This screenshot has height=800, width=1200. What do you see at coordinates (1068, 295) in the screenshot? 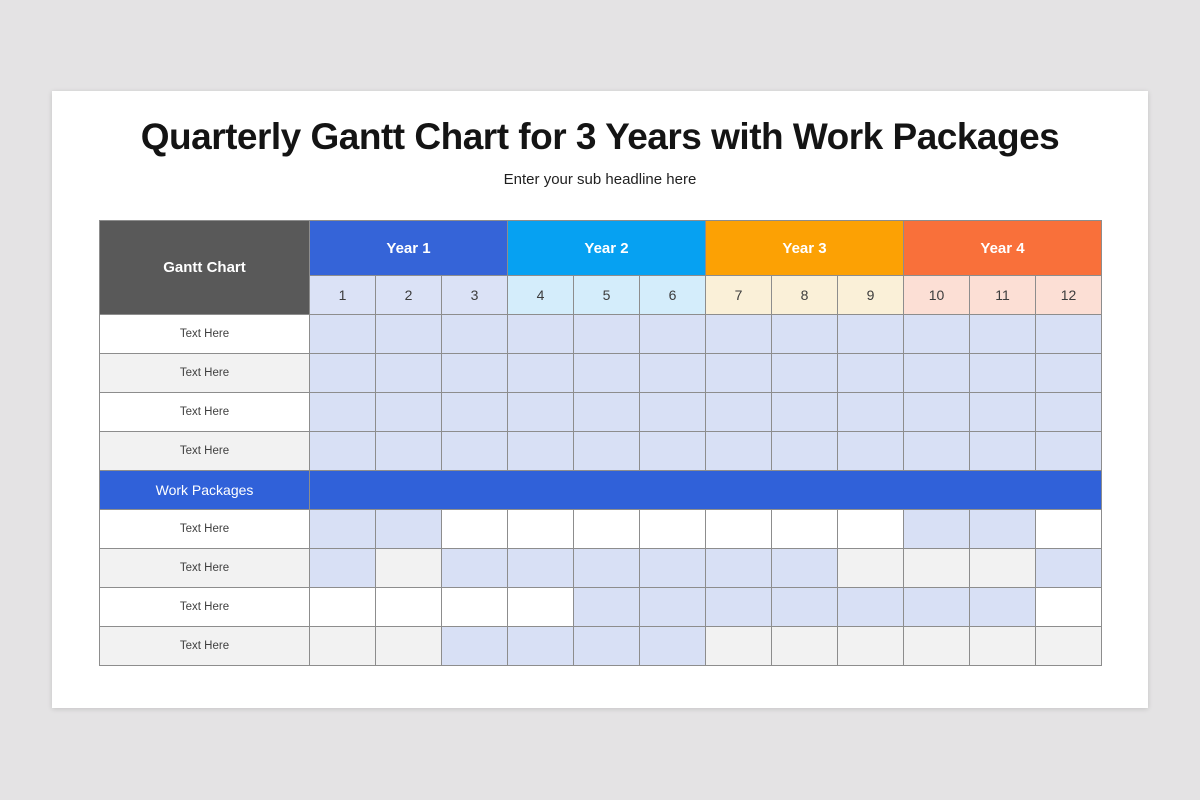
I see `quarter-number-cell: 12` at bounding box center [1068, 295].